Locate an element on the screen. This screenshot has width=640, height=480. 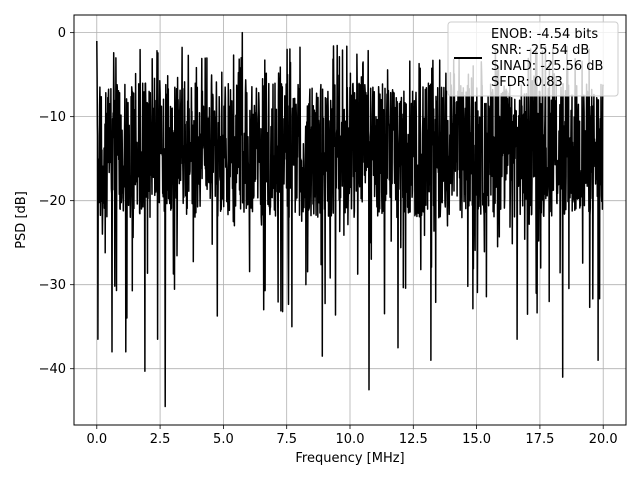
x-tick-label: 7.5 is located at coordinates (286, 439).